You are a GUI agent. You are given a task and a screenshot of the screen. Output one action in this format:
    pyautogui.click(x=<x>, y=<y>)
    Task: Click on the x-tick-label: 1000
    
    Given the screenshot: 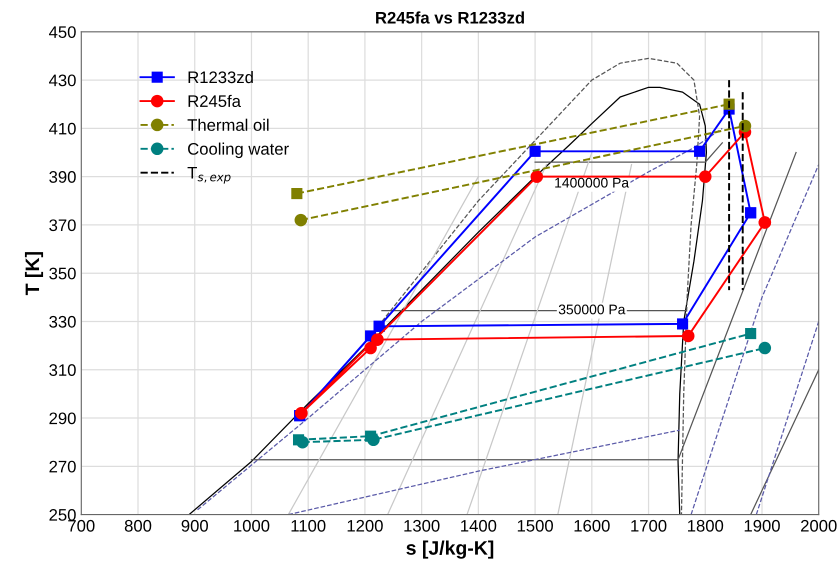 What is the action you would take?
    pyautogui.click(x=252, y=526)
    